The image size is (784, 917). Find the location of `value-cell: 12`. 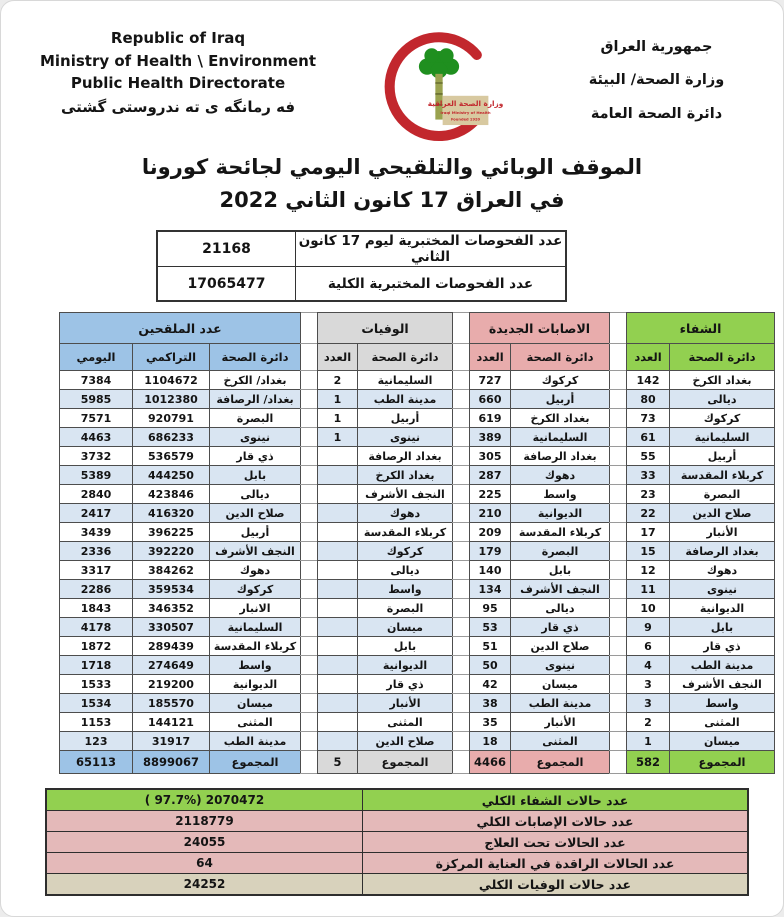

value-cell: 12 is located at coordinates (648, 570).